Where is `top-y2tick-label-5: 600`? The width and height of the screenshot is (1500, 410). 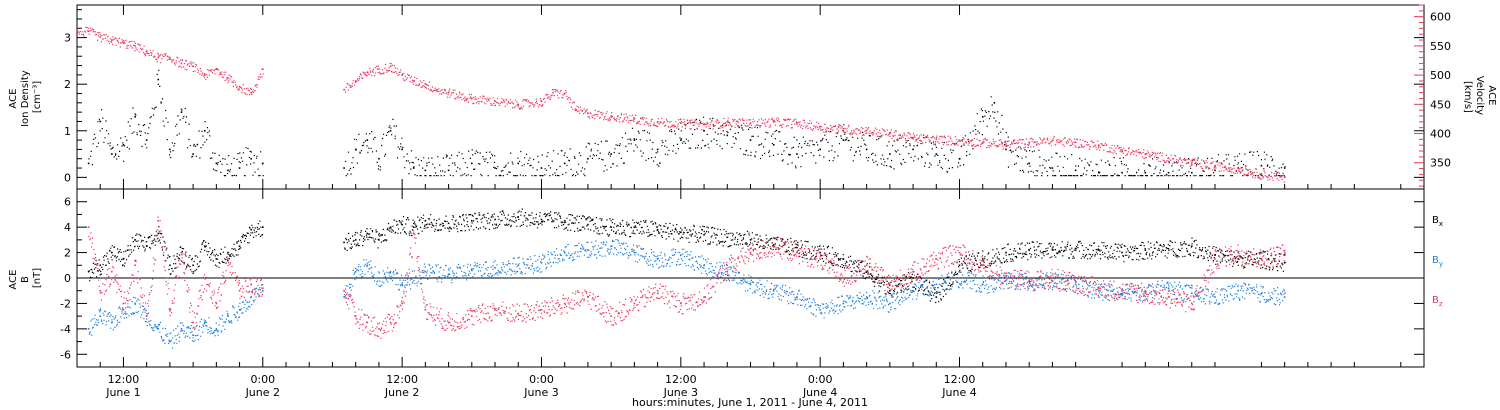 top-y2tick-label-5: 600 is located at coordinates (1440, 17).